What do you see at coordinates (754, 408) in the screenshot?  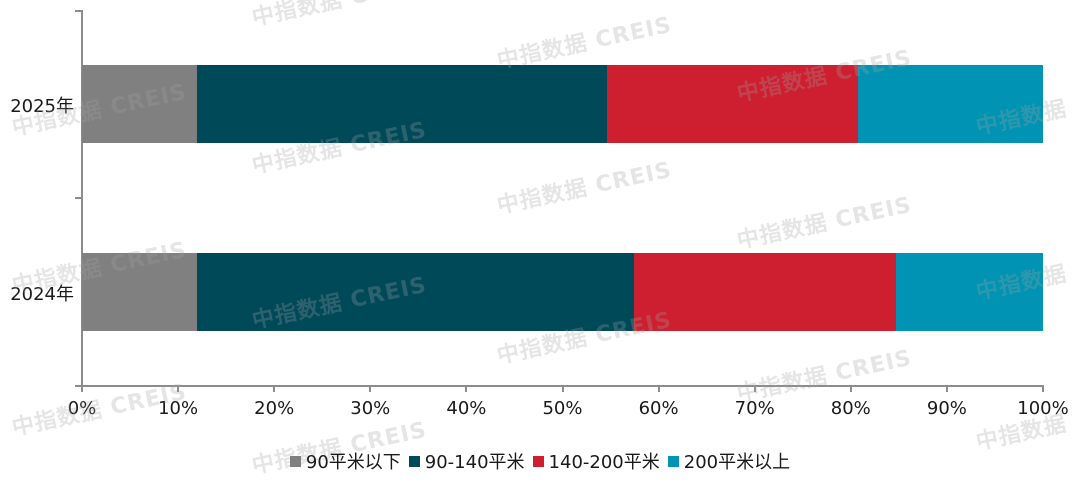 I see `x-tick-label: 70%` at bounding box center [754, 408].